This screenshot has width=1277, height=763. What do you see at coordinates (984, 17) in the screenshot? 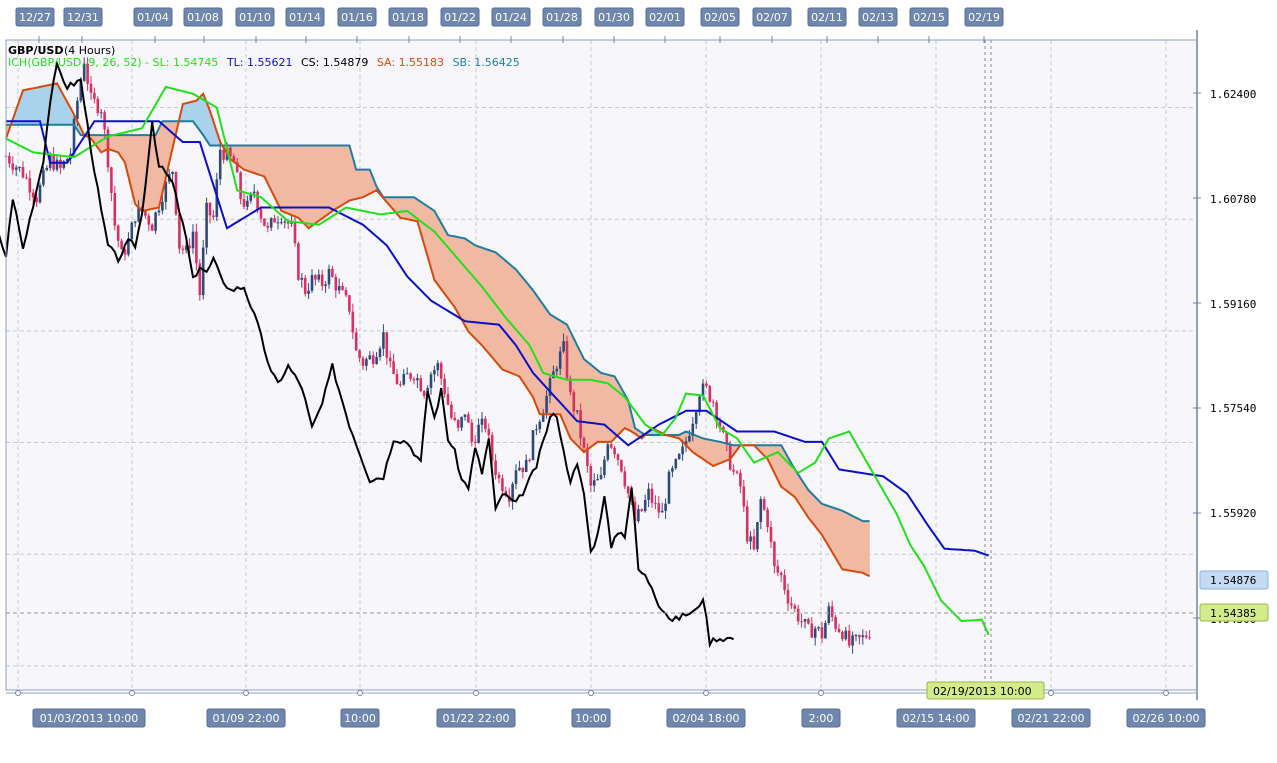
I see `top-date-label: 02/19` at bounding box center [984, 17].